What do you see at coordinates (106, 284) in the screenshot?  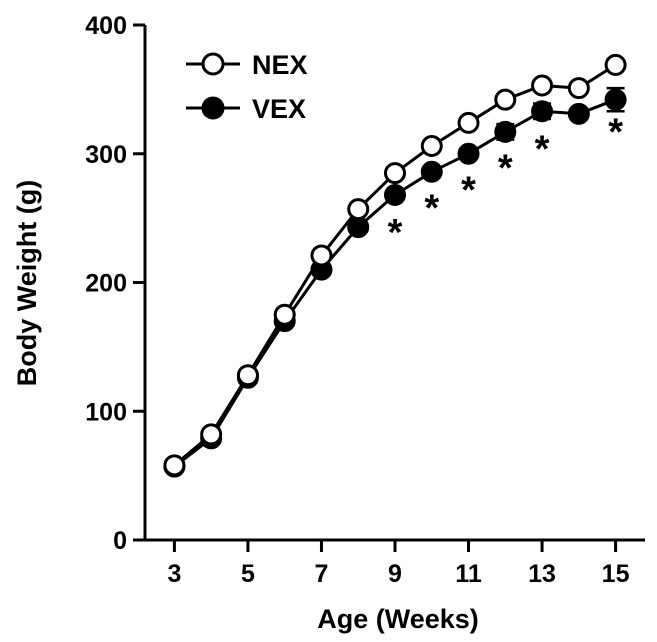 I see `y-tick-label: 200` at bounding box center [106, 284].